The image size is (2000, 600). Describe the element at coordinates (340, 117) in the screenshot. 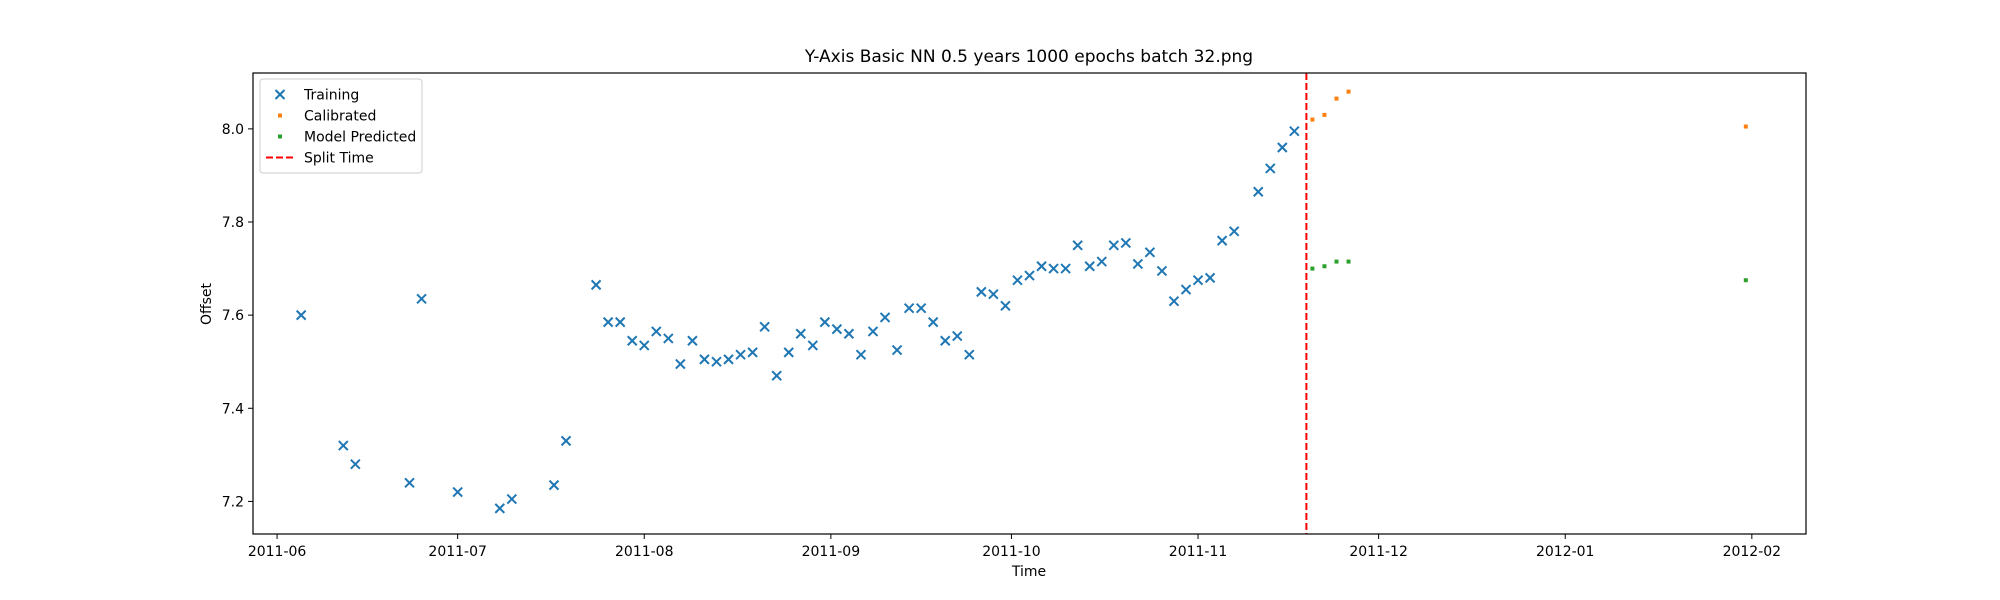

I see `legend-label: Calibrated` at that location.